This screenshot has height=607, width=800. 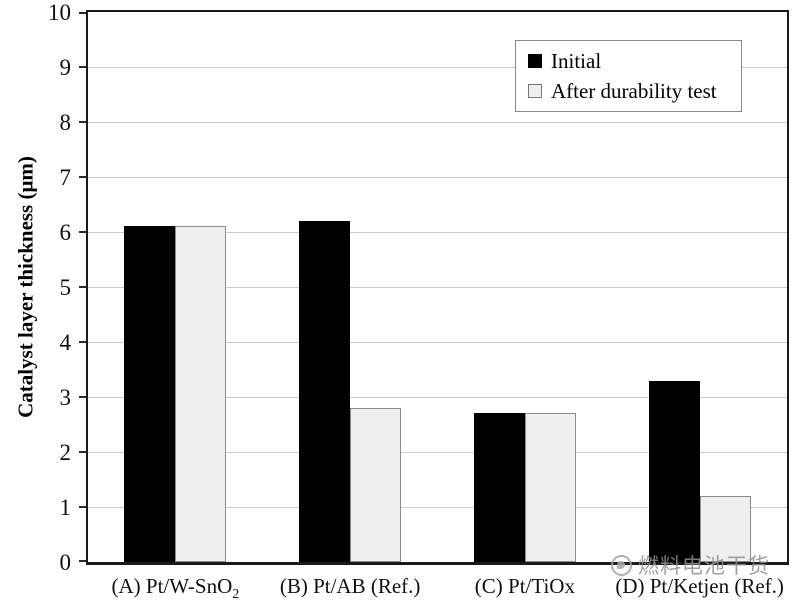 What do you see at coordinates (628, 76) in the screenshot?
I see `legend: Initial After durability test` at bounding box center [628, 76].